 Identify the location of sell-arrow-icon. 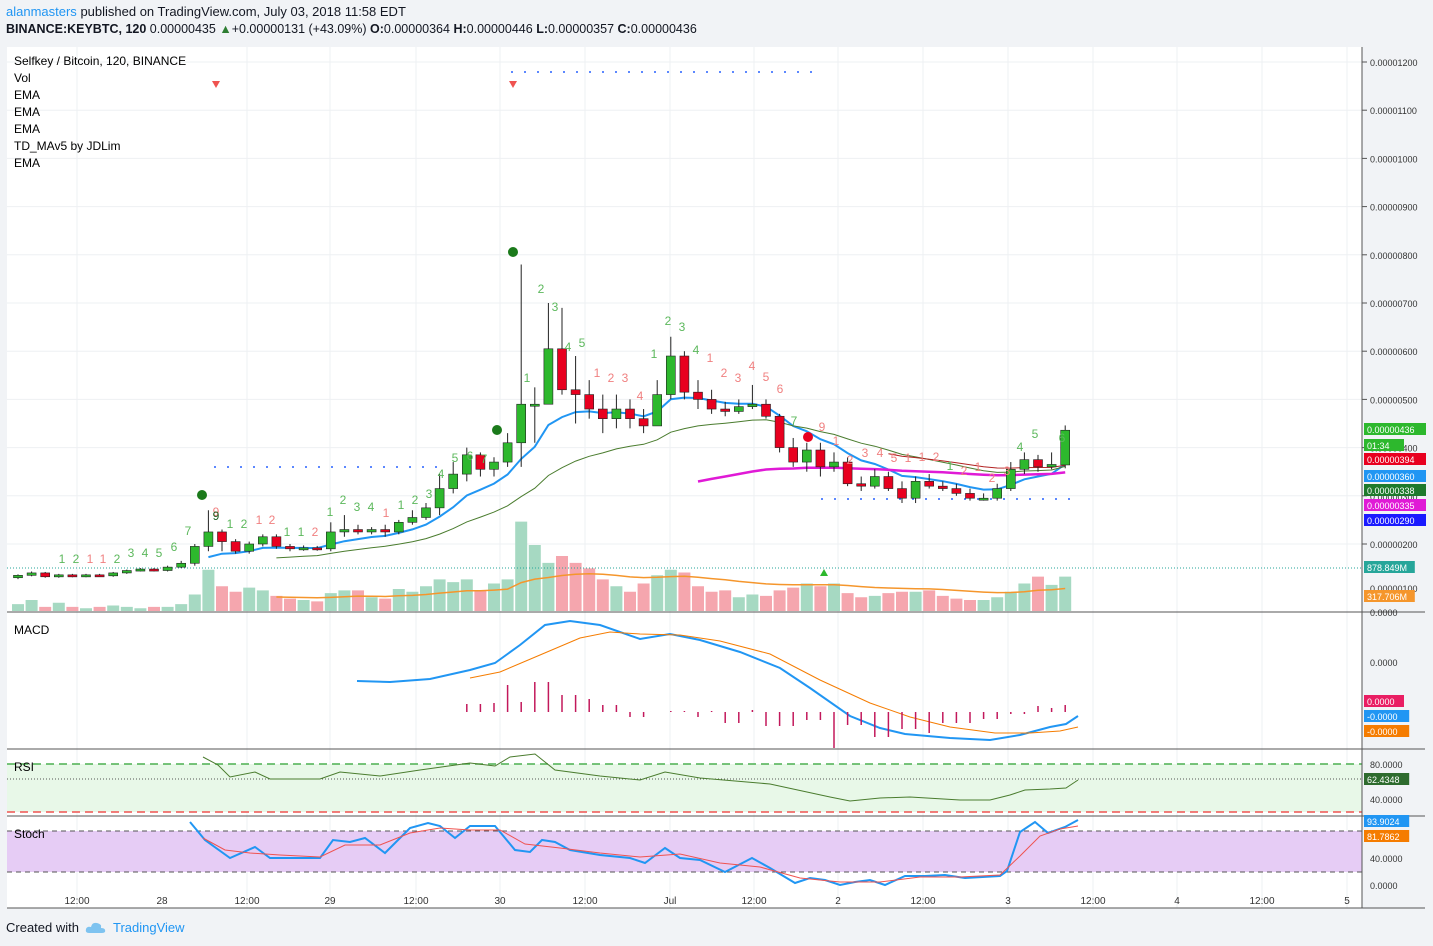
(513, 84).